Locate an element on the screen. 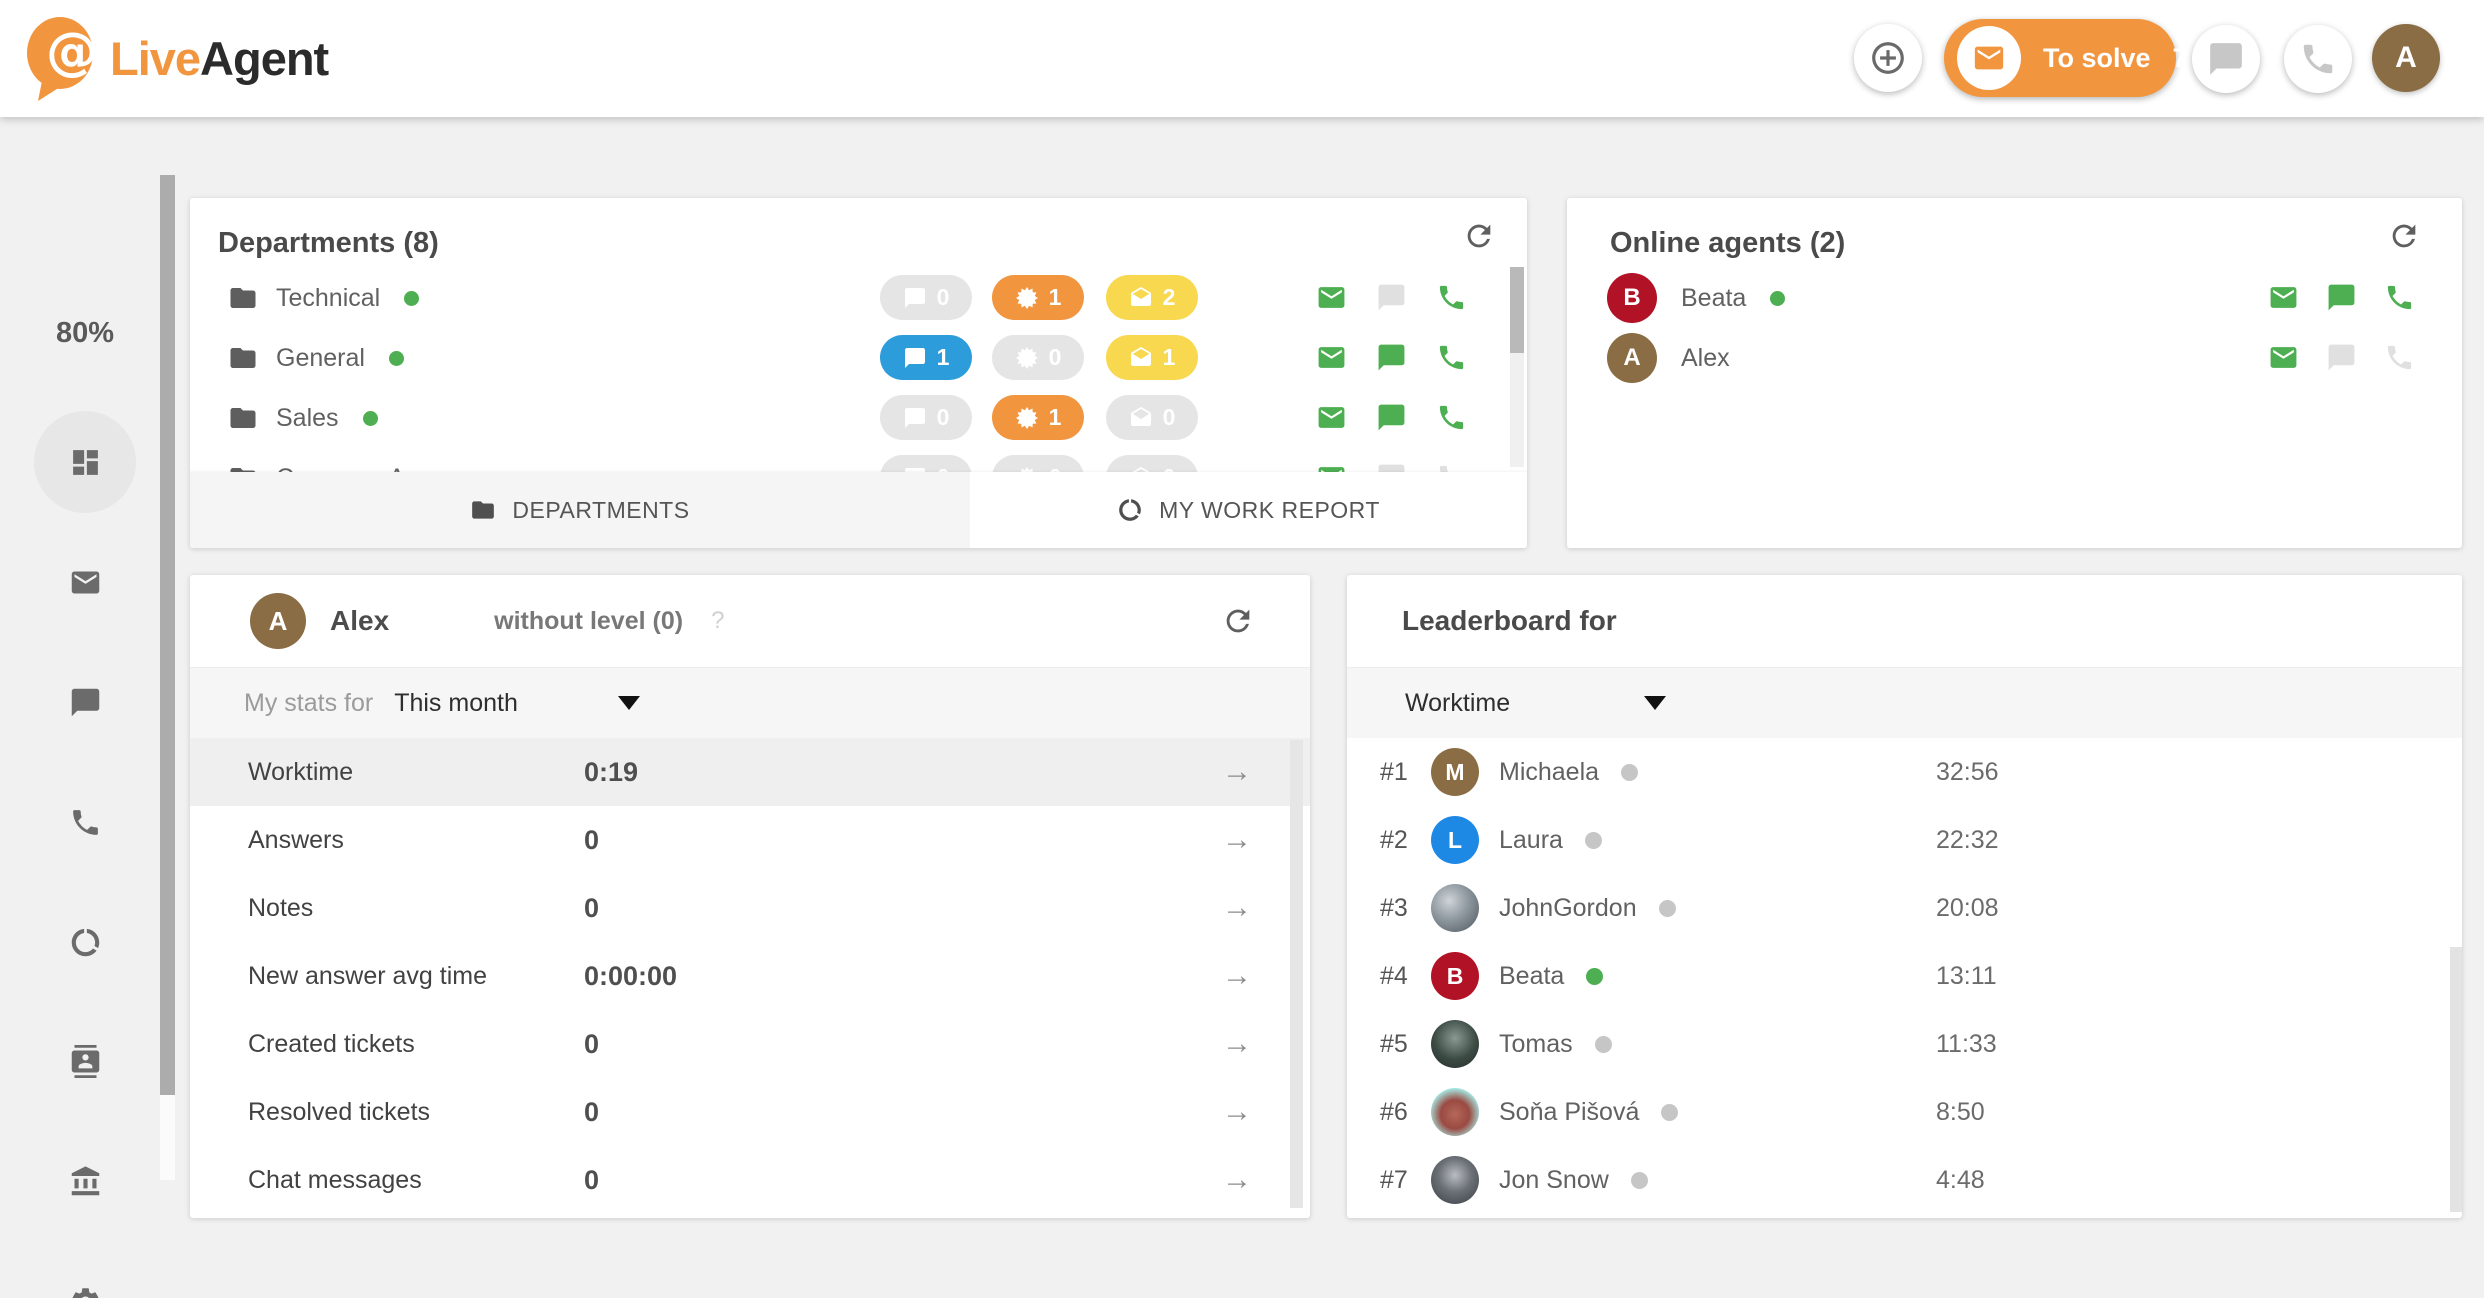  sidebar-item-calls is located at coordinates (85, 822).